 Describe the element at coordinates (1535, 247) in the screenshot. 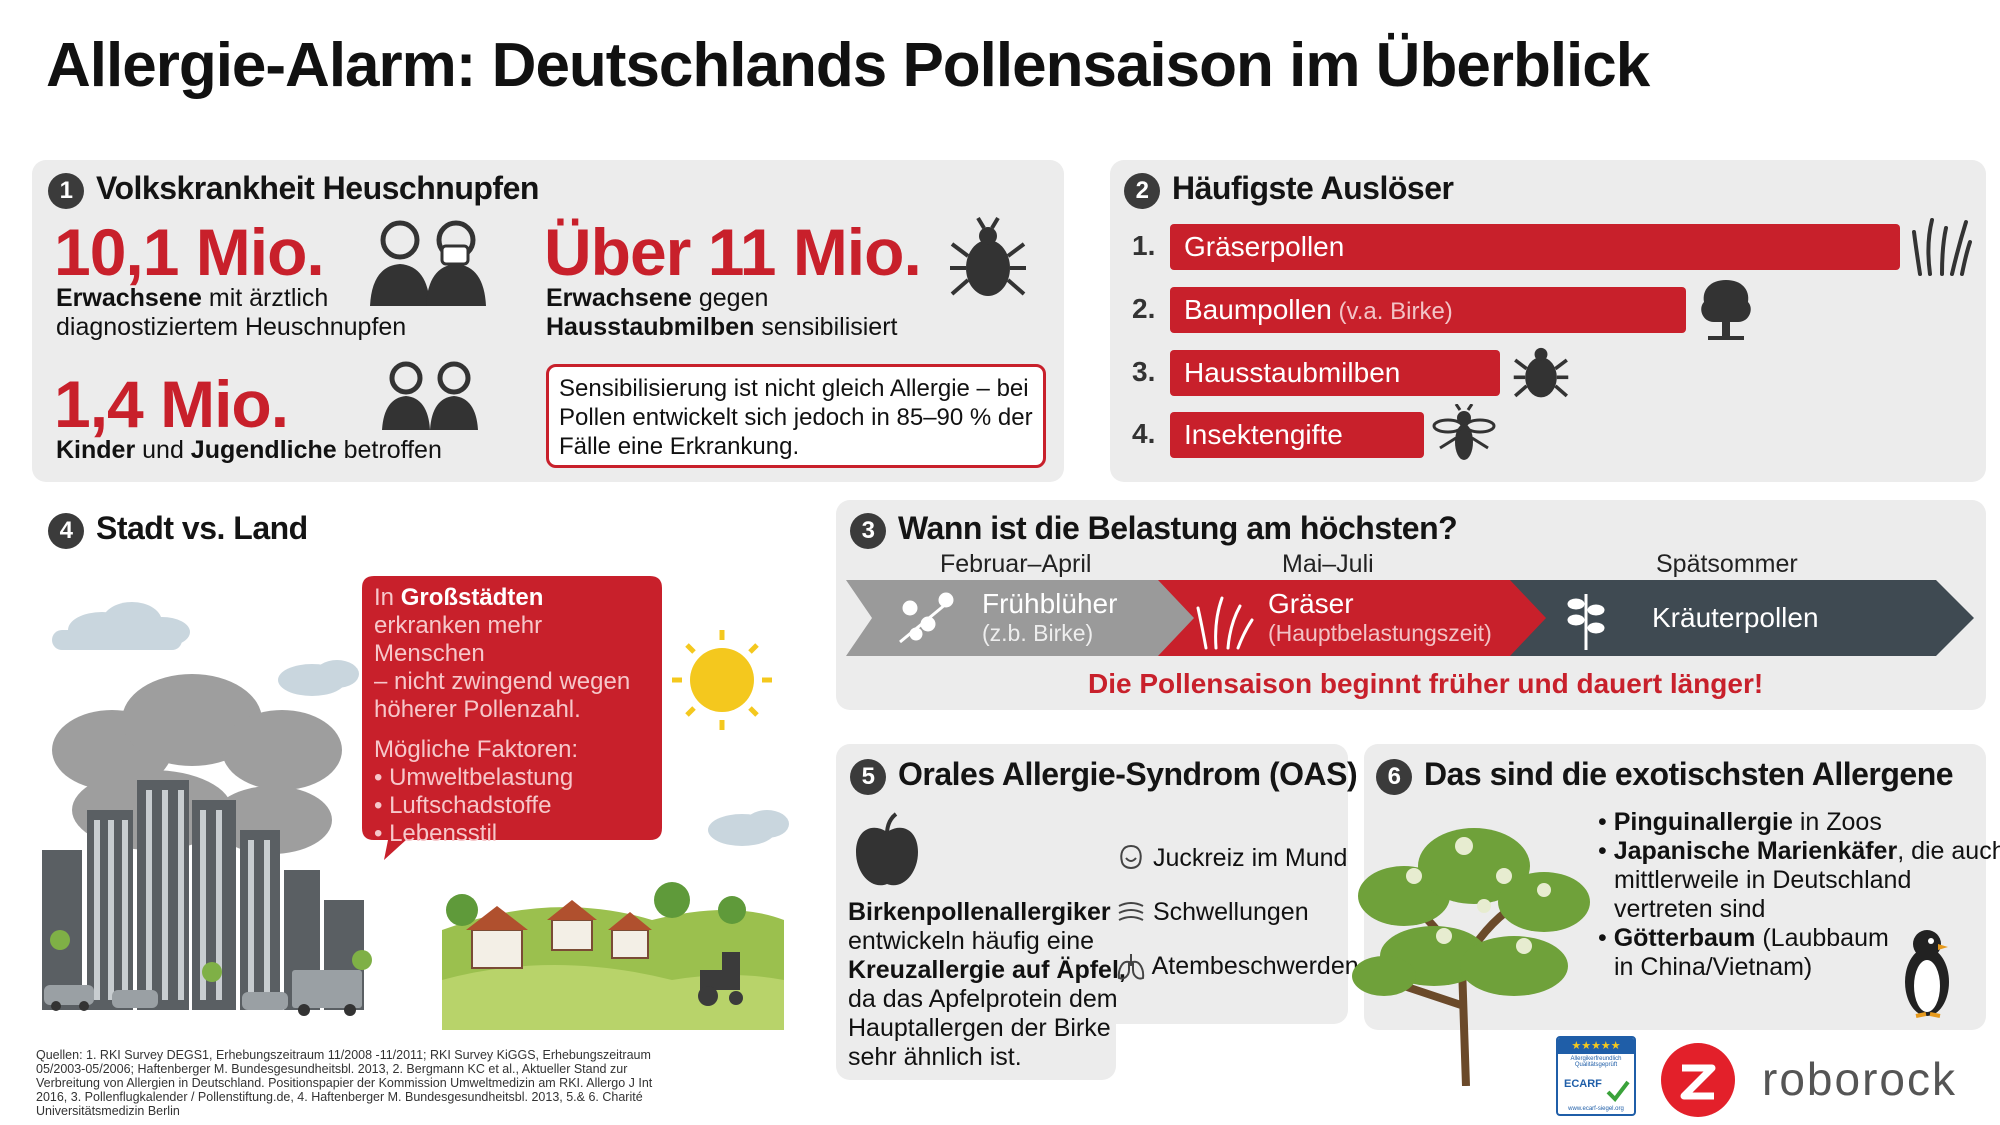

I see `bar-graeserpollen: Gräserpollen` at that location.